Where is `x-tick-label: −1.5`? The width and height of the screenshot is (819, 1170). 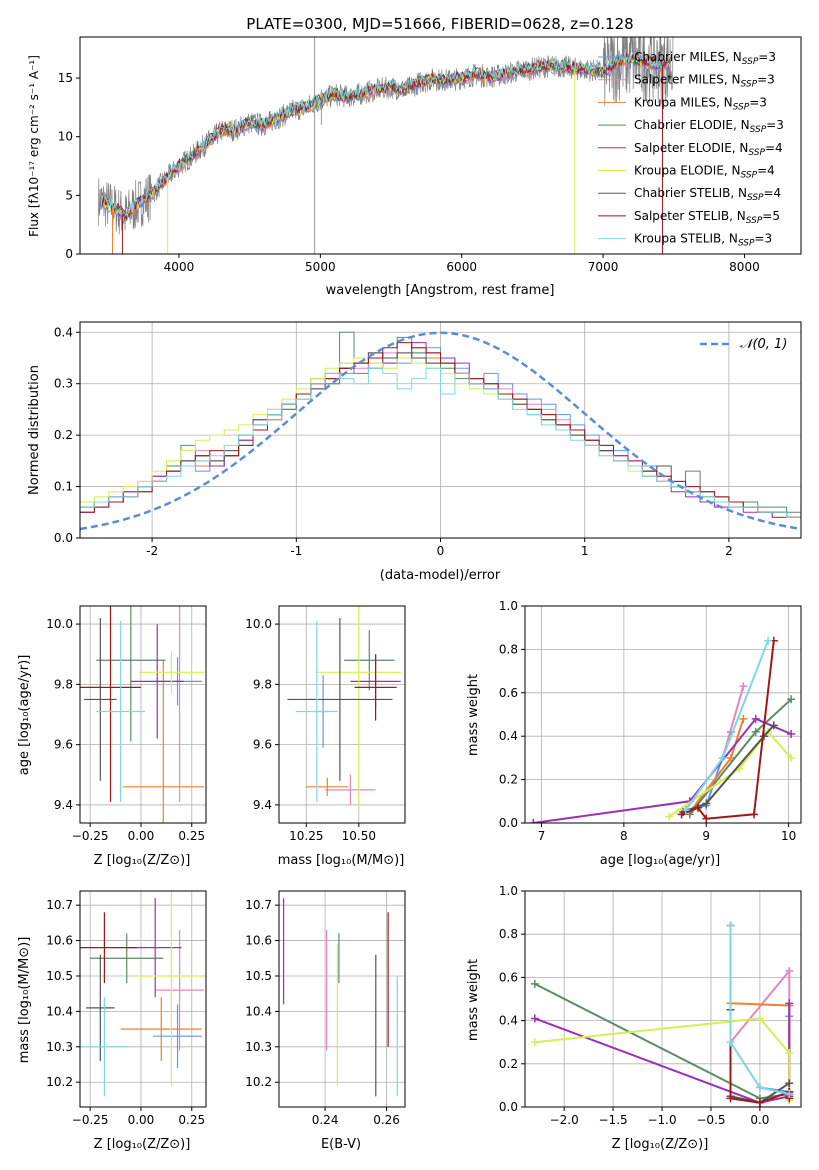
x-tick-label: −1.5 is located at coordinates (613, 1120).